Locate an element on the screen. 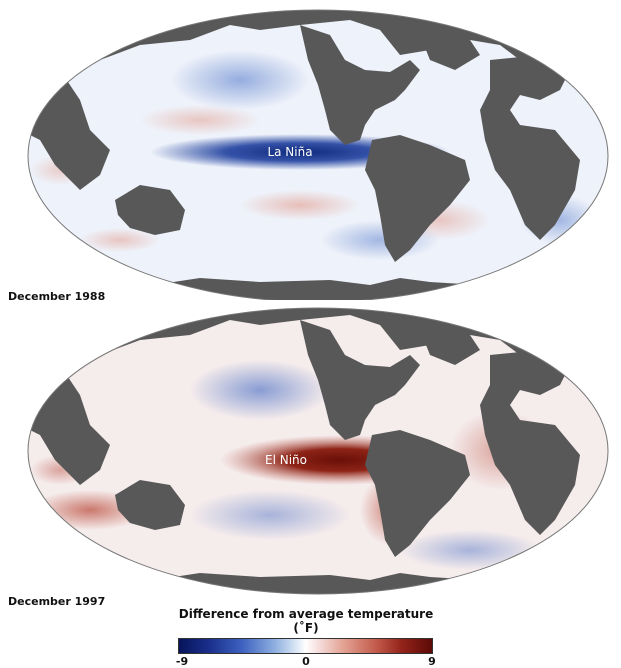  legend-tick-zero: 0 is located at coordinates (306, 661).